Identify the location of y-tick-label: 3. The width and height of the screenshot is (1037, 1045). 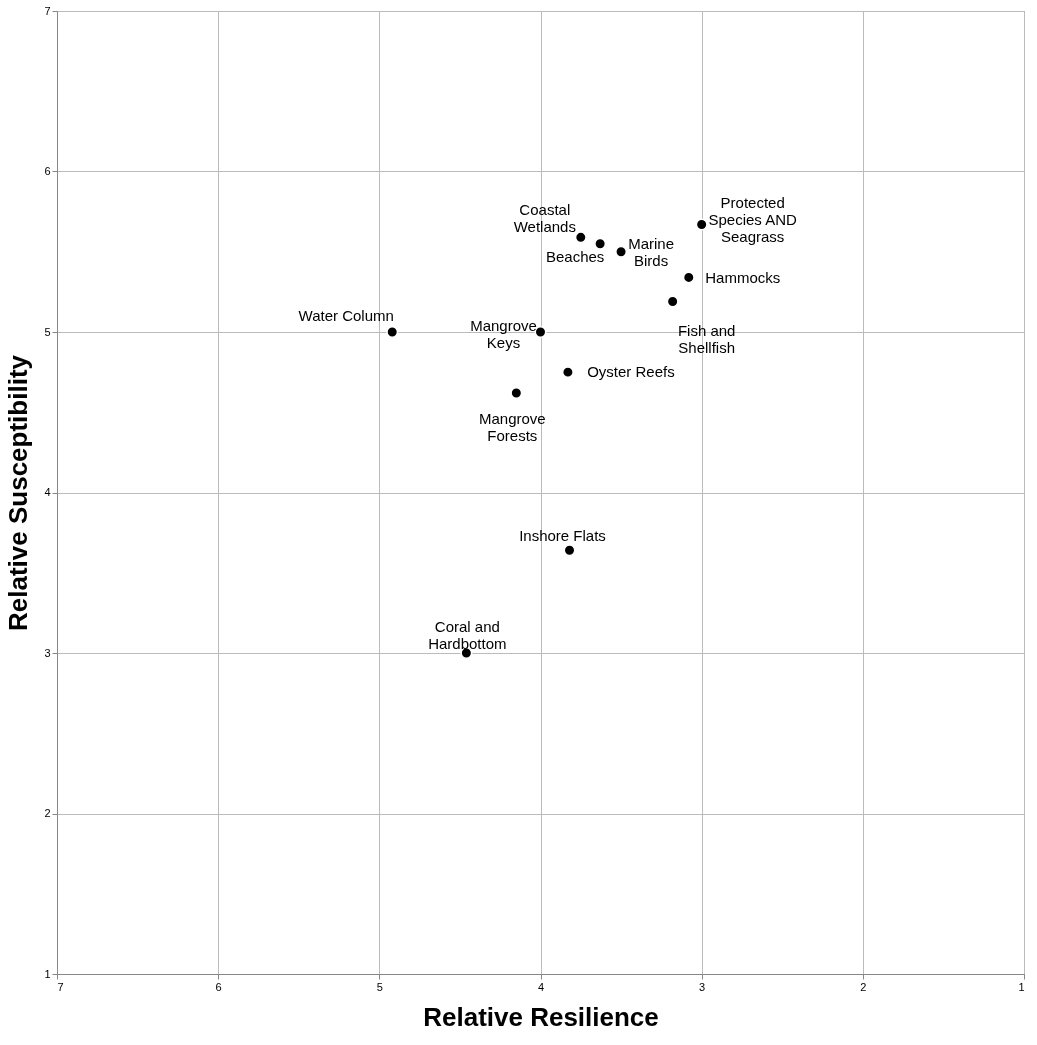
(47, 652).